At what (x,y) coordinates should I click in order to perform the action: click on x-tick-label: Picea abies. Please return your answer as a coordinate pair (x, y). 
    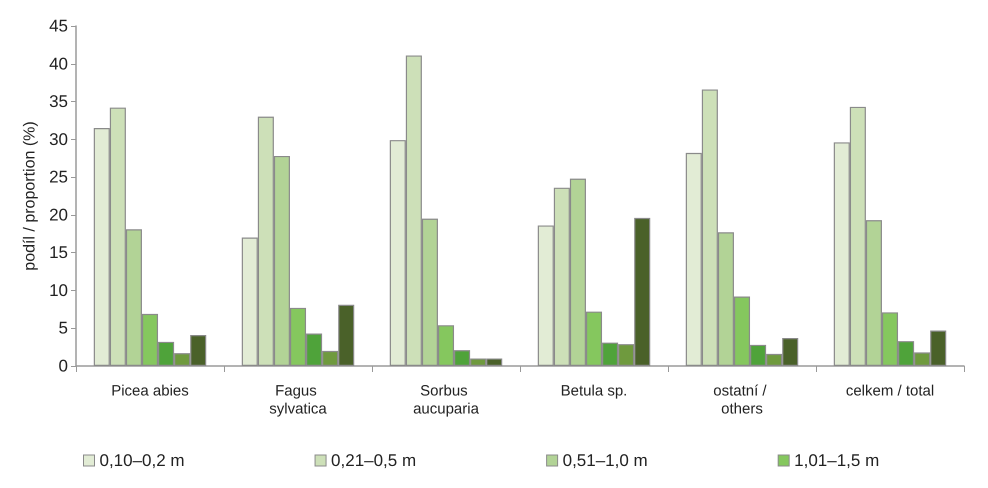
    Looking at the image, I should click on (150, 391).